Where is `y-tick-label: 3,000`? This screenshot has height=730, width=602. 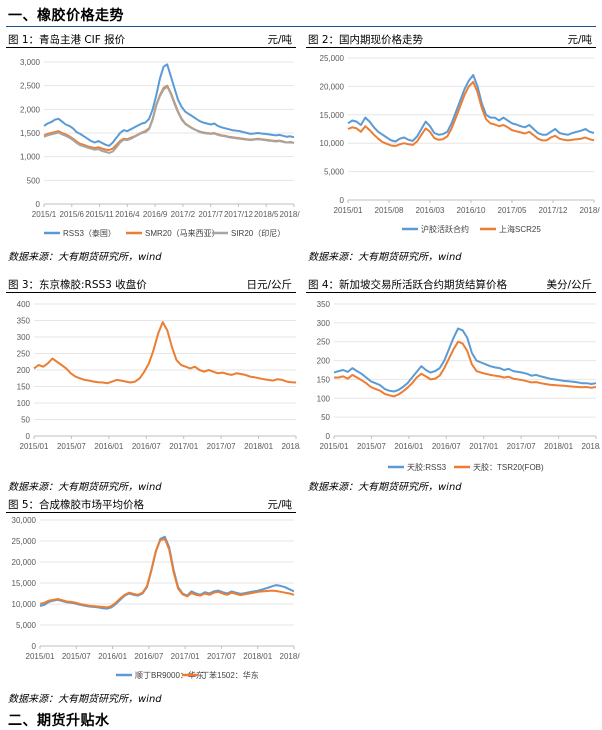 y-tick-label: 3,000 is located at coordinates (30, 62).